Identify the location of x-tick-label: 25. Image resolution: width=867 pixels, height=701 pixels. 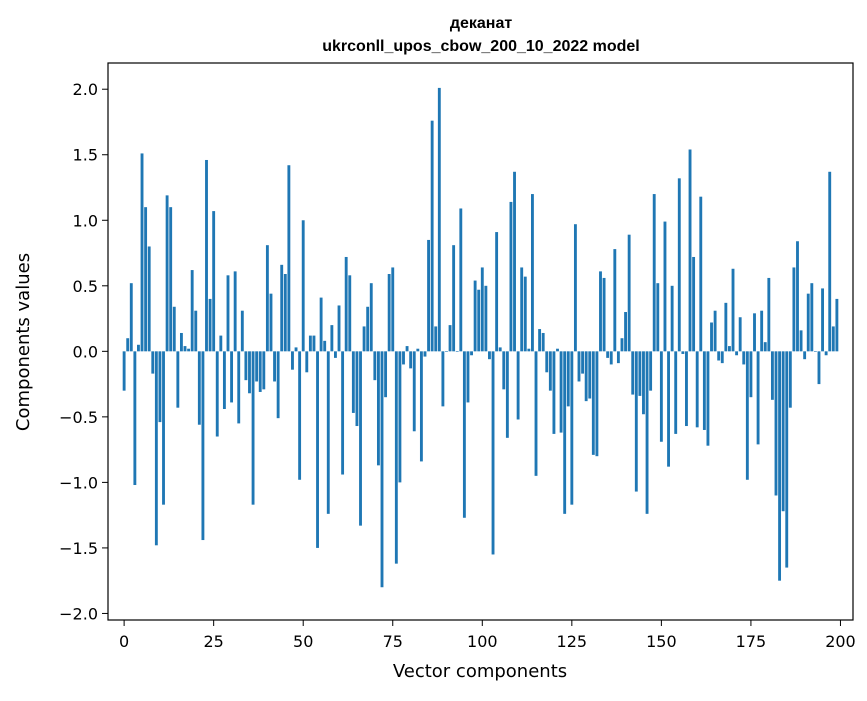
(213, 641).